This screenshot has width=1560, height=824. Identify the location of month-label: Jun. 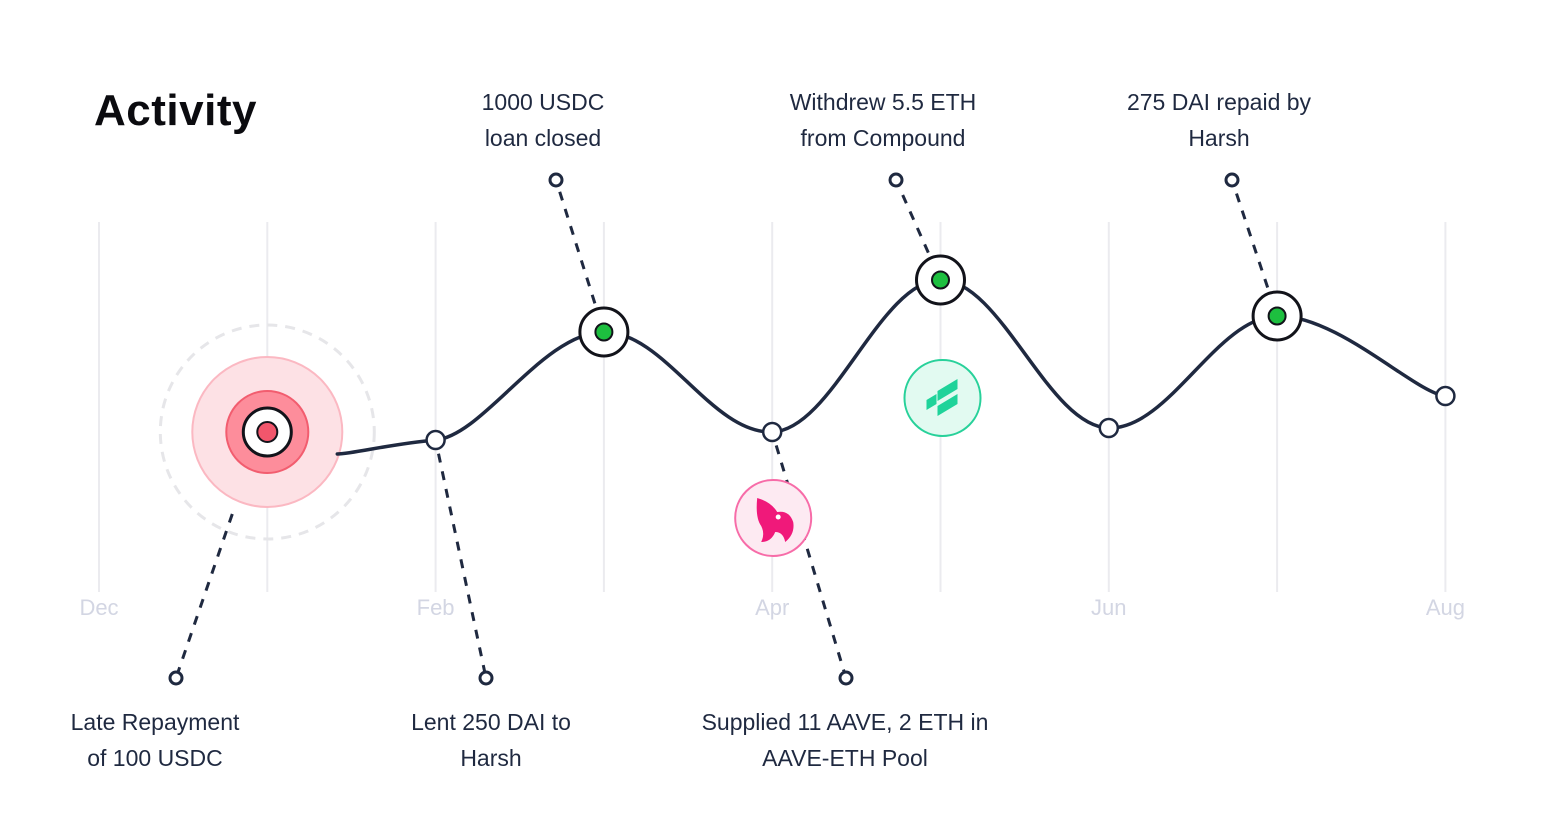
(1109, 607).